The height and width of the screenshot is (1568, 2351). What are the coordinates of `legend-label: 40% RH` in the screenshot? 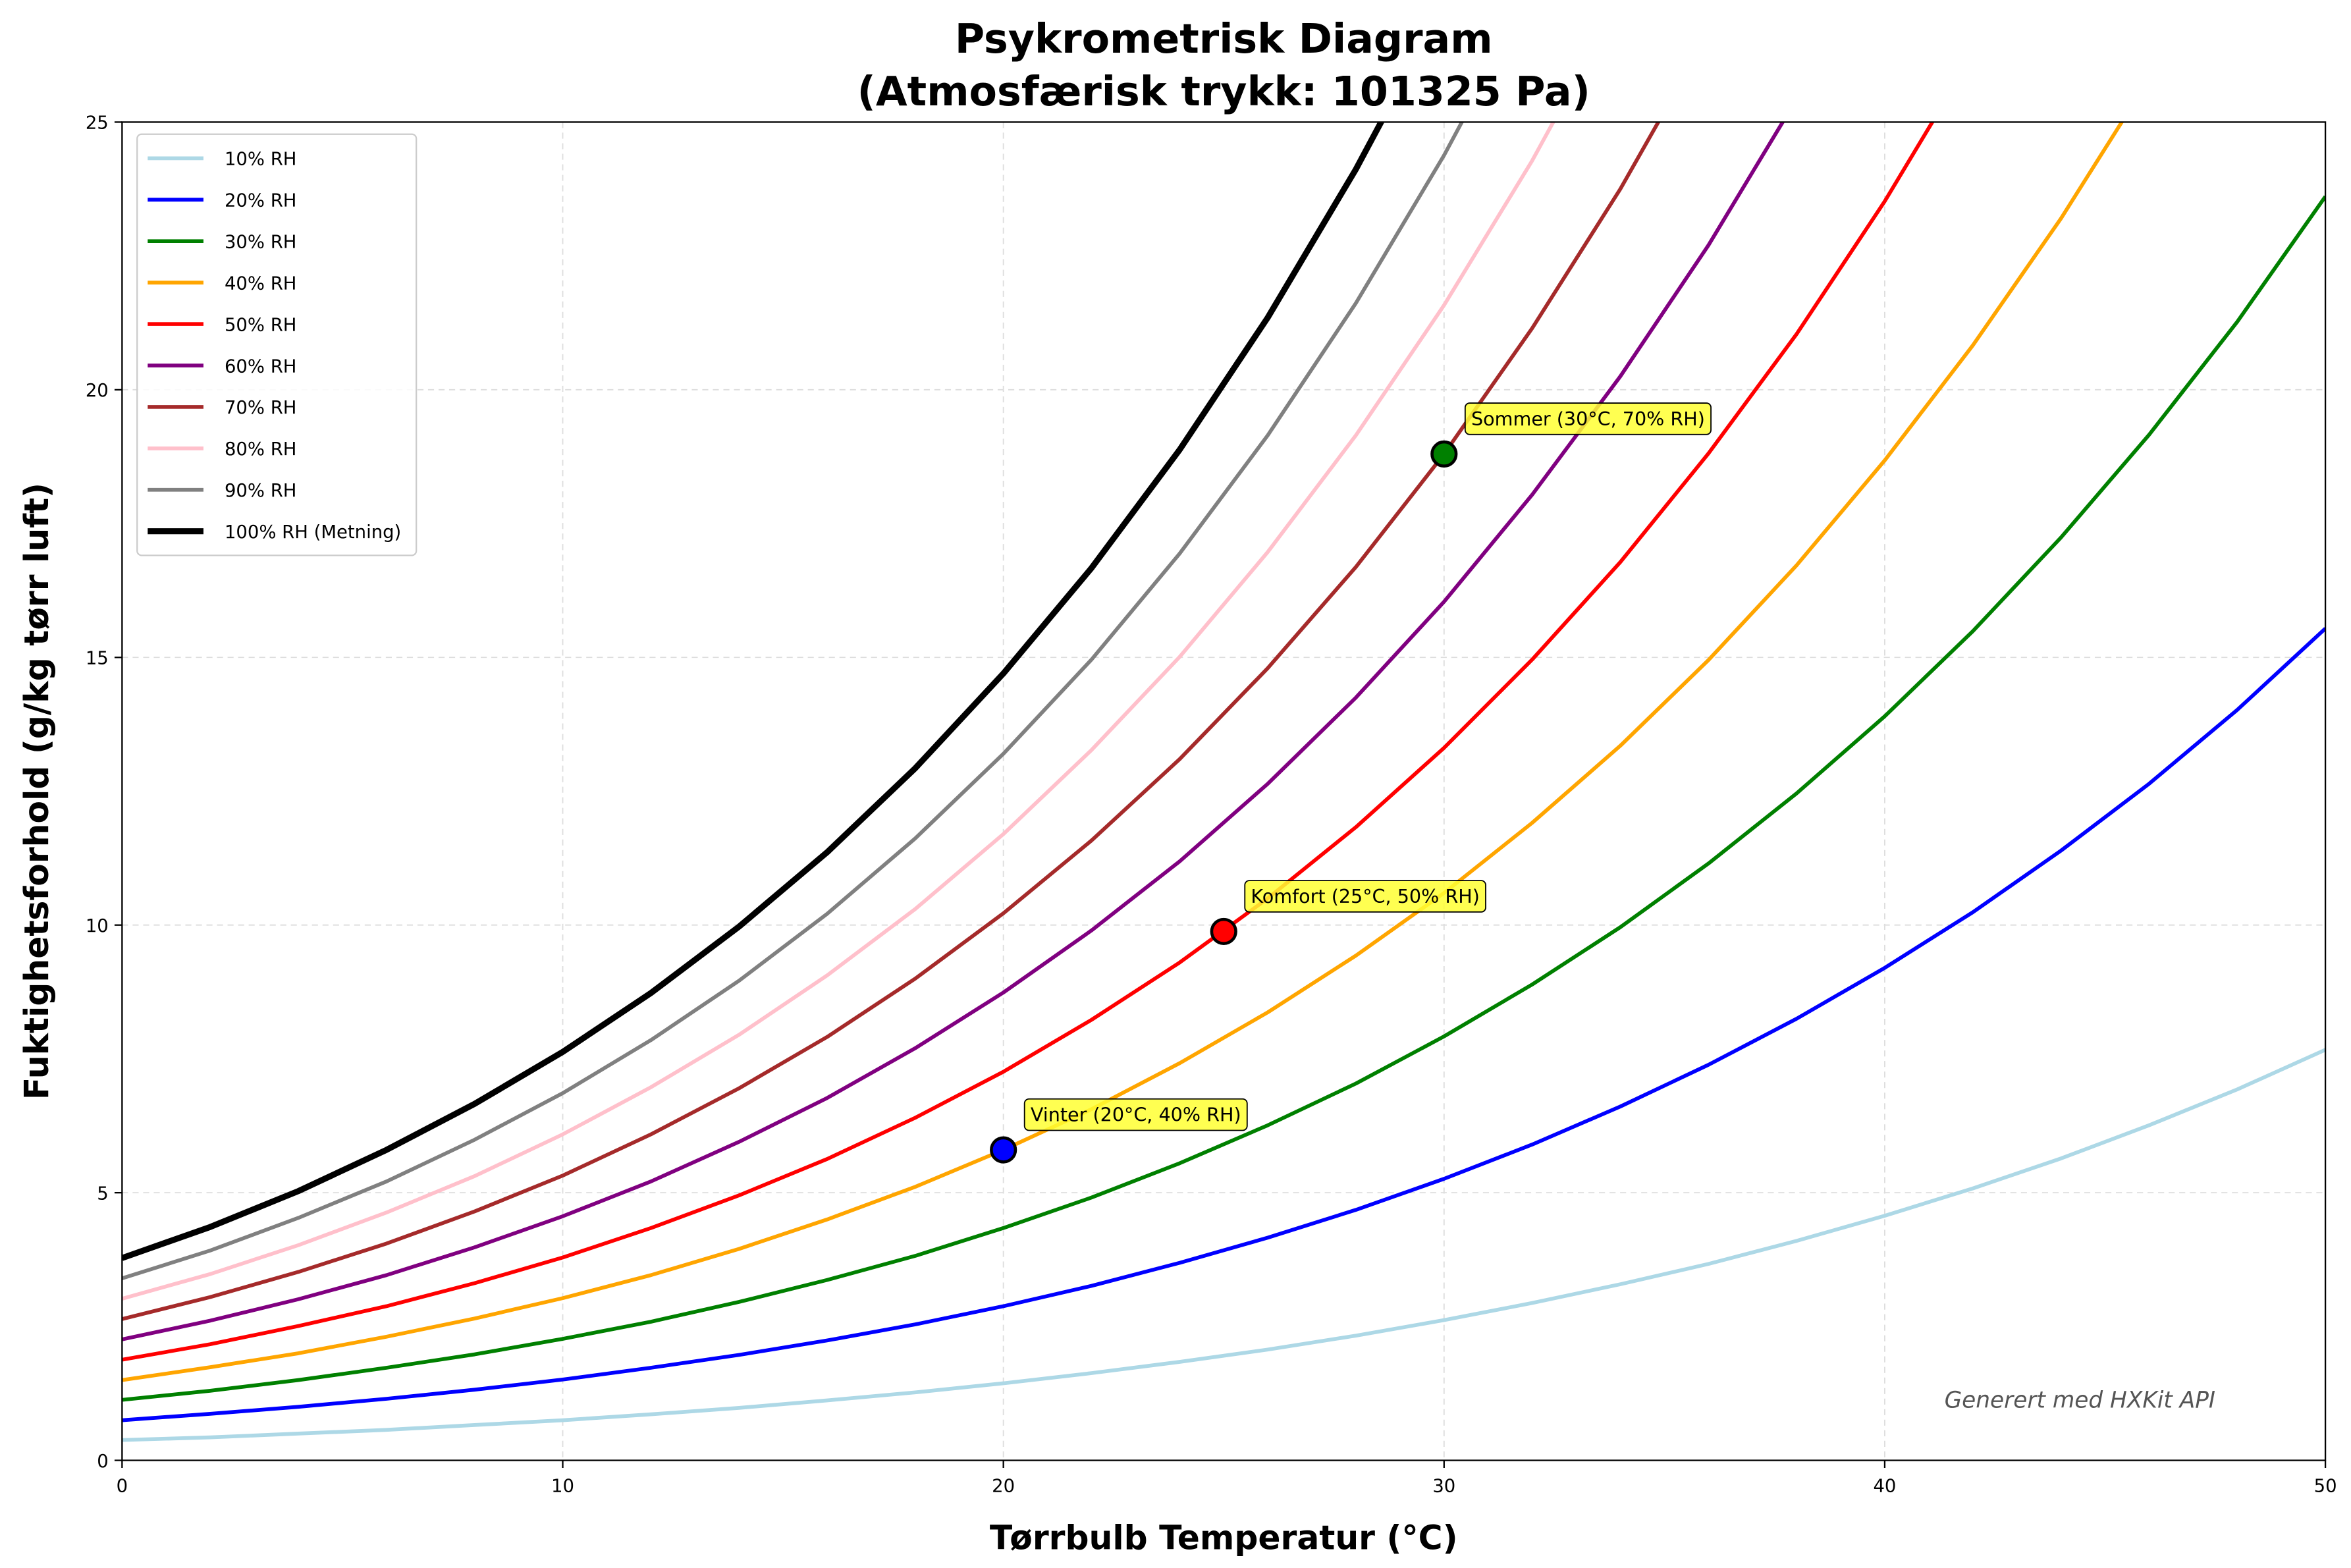 It's located at (260, 283).